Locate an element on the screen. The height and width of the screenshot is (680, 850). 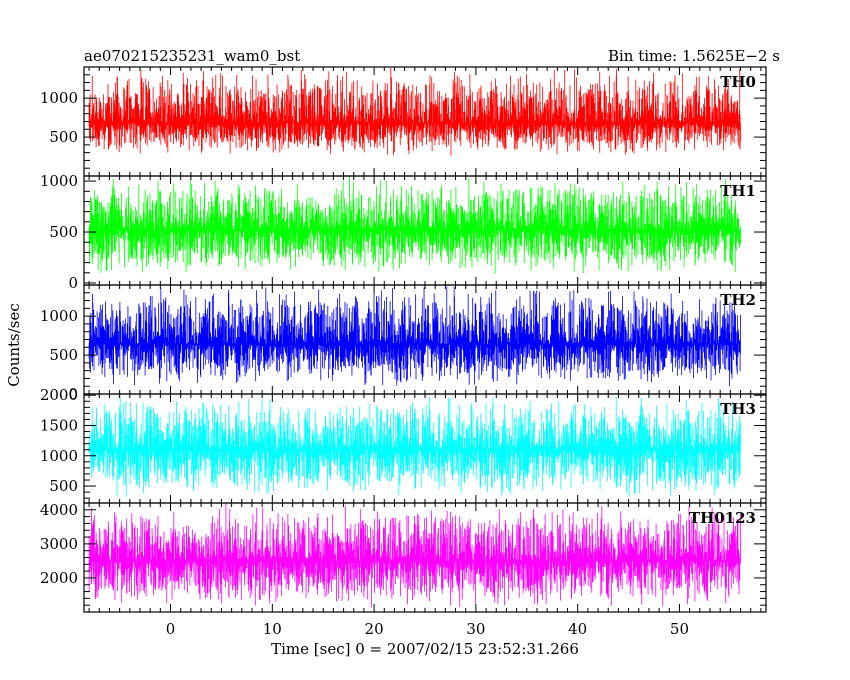
y-tick-label: 4000 is located at coordinates (59, 510).